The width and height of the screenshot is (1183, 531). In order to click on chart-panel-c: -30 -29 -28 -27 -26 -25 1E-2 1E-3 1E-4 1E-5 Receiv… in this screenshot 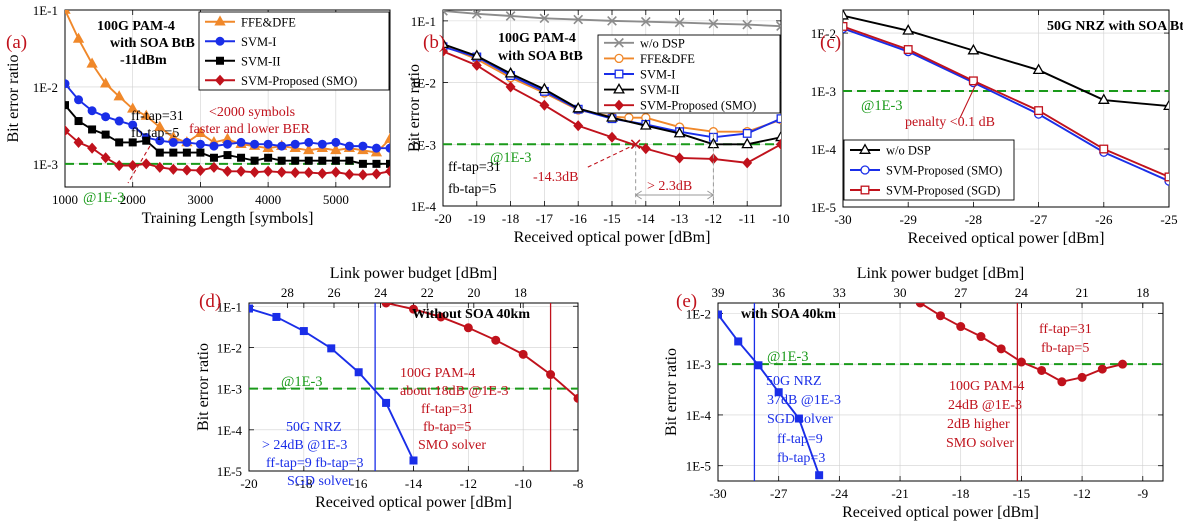, I will do `click(997, 128)`.